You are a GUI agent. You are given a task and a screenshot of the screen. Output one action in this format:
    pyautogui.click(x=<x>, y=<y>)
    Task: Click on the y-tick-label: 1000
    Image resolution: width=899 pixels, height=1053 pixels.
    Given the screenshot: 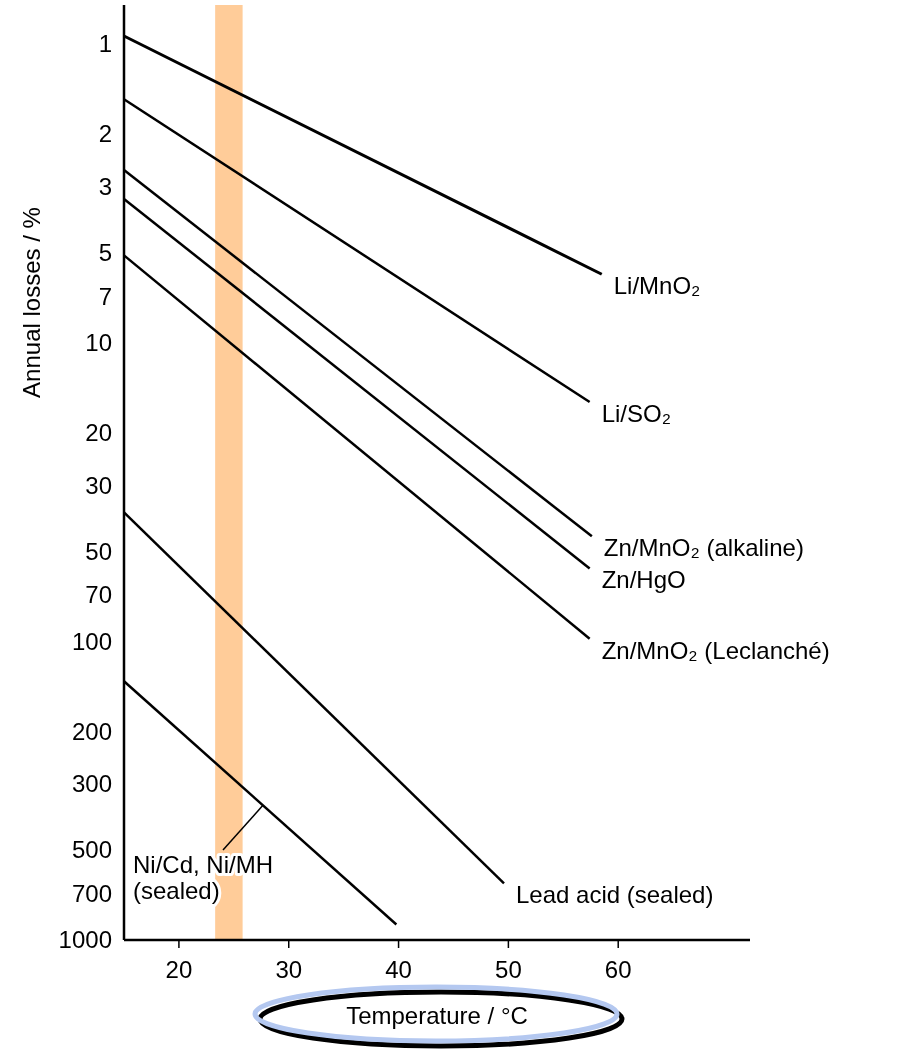 What is the action you would take?
    pyautogui.click(x=85, y=940)
    